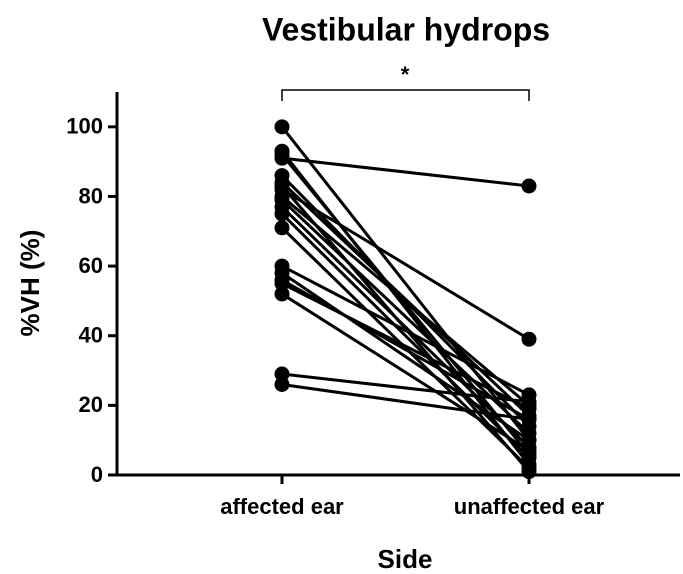 This screenshot has height=574, width=683. What do you see at coordinates (91, 265) in the screenshot?
I see `y-tick-label: 60` at bounding box center [91, 265].